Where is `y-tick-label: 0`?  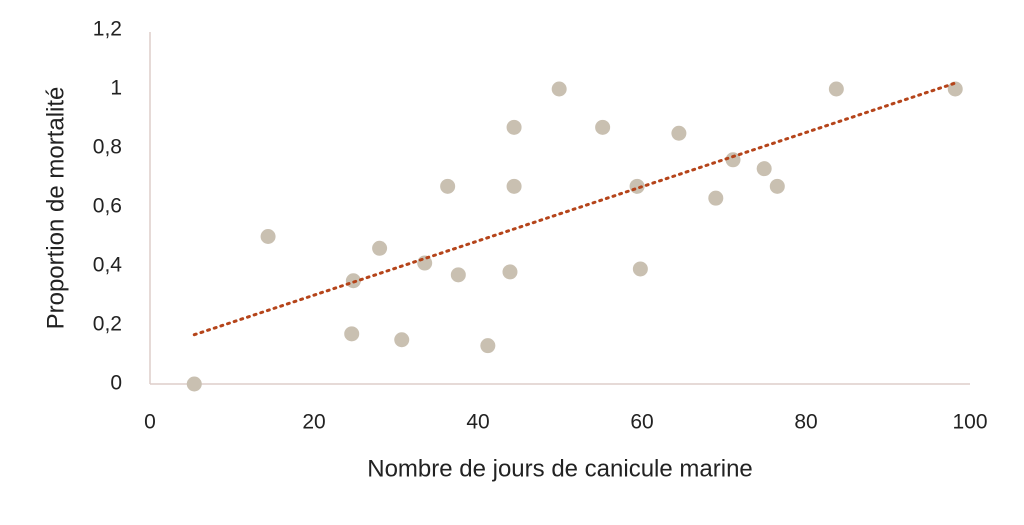
y-tick-label: 0 is located at coordinates (116, 383).